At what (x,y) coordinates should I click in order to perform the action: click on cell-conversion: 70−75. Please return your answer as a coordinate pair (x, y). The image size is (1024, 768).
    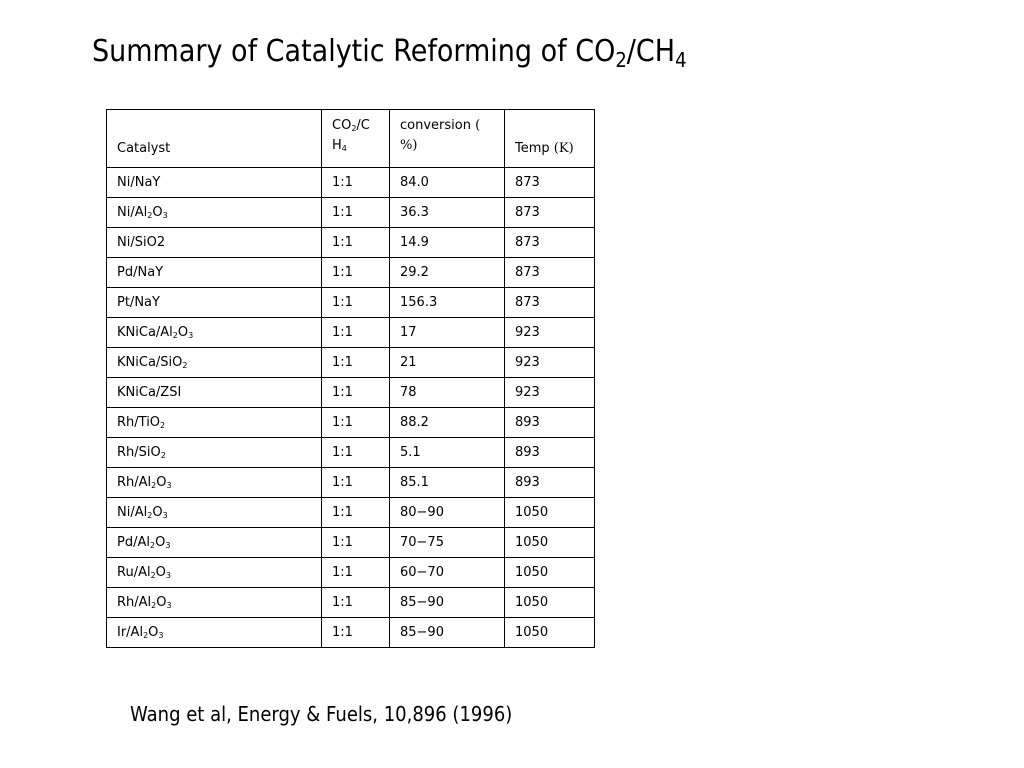
    Looking at the image, I should click on (447, 542).